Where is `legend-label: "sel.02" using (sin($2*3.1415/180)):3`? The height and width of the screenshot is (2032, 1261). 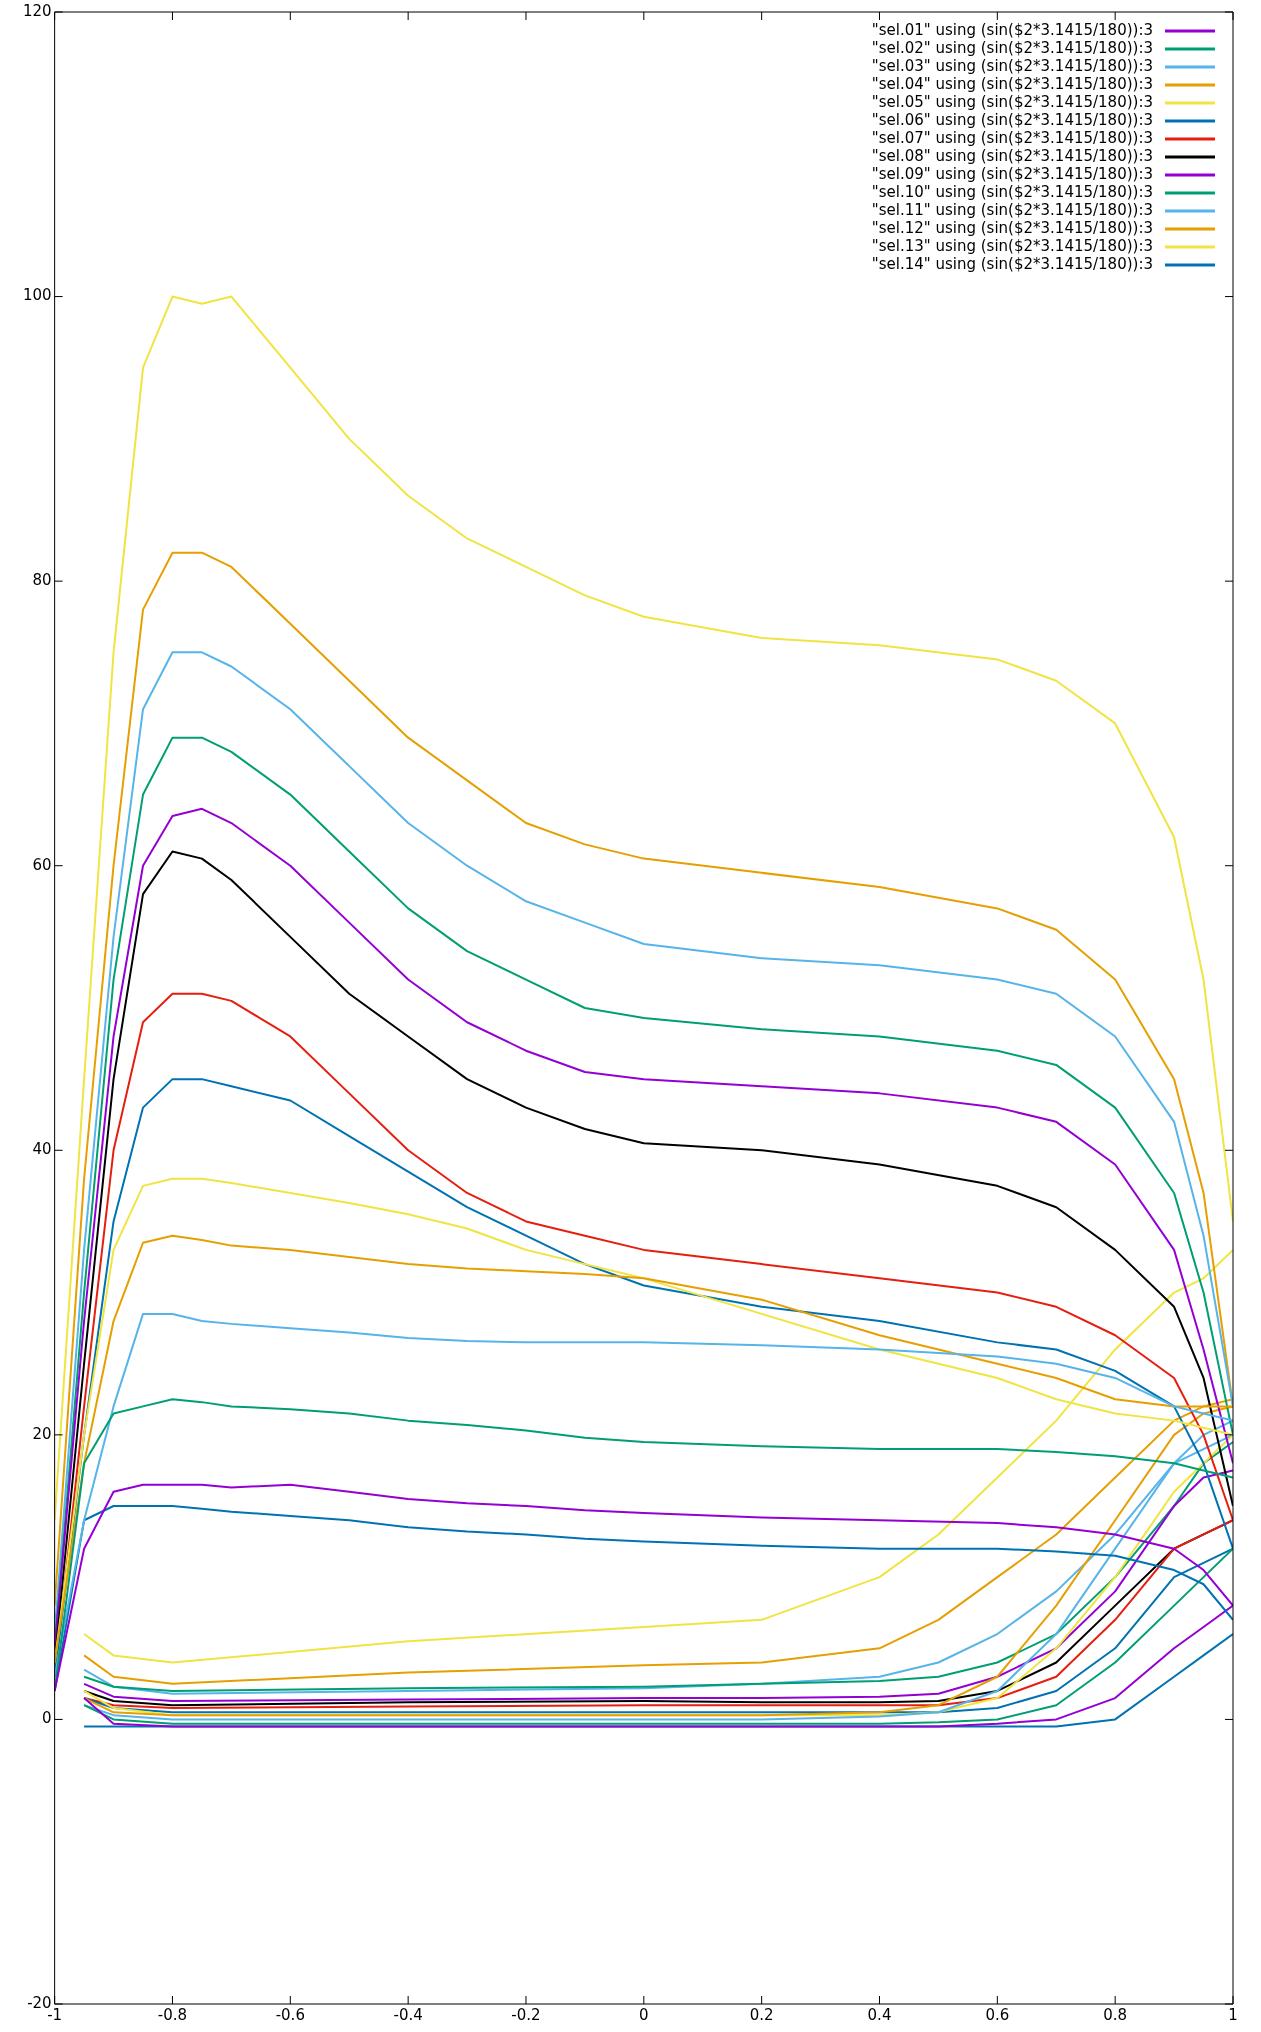
legend-label: "sel.02" using (sin($2*3.1415/180)):3 is located at coordinates (1012, 47).